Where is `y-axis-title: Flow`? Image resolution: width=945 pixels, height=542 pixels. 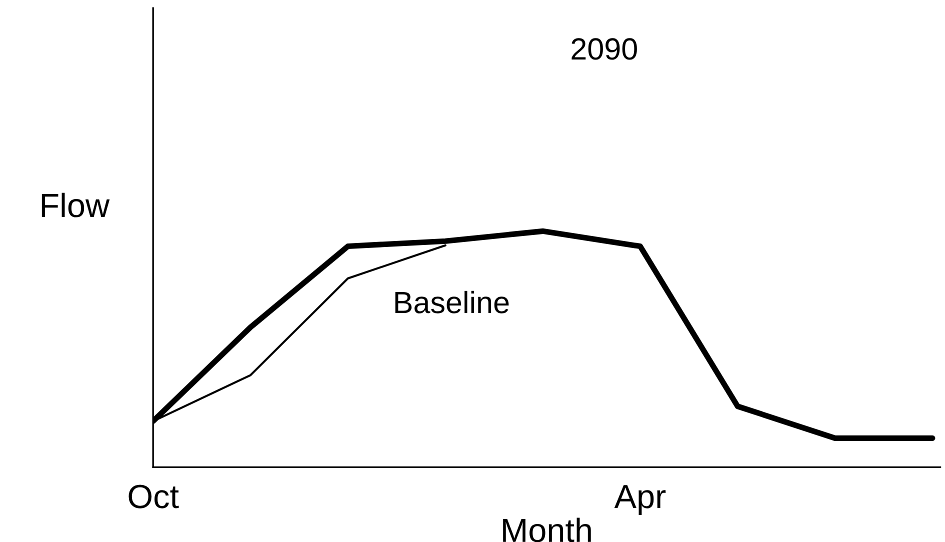
y-axis-title: Flow is located at coordinates (76, 205).